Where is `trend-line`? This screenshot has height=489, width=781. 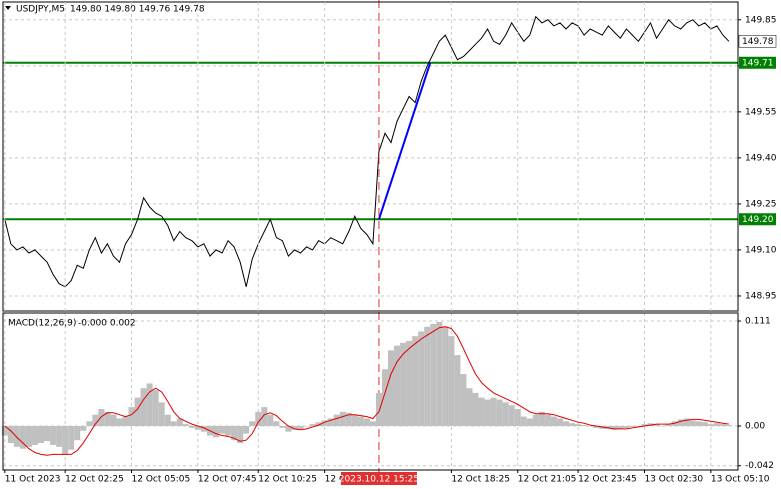 trend-line is located at coordinates (404, 141).